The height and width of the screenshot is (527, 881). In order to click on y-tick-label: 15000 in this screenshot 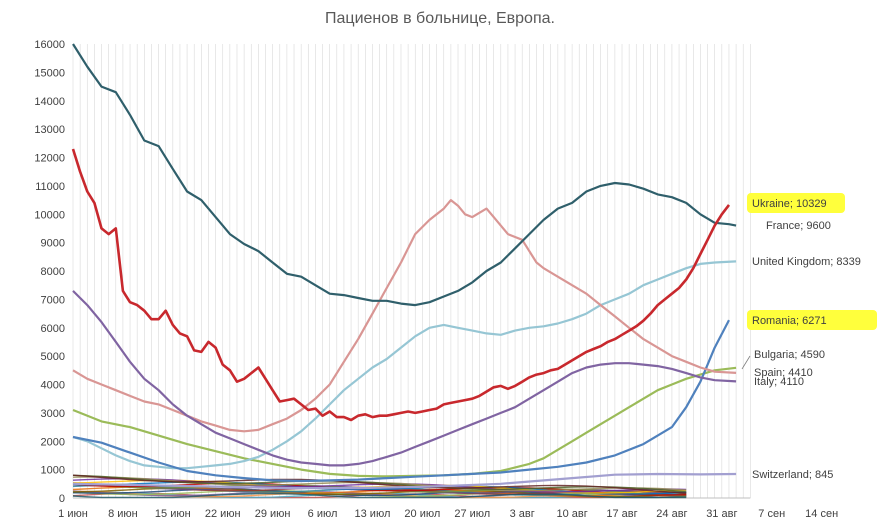, I will do `click(49, 73)`.